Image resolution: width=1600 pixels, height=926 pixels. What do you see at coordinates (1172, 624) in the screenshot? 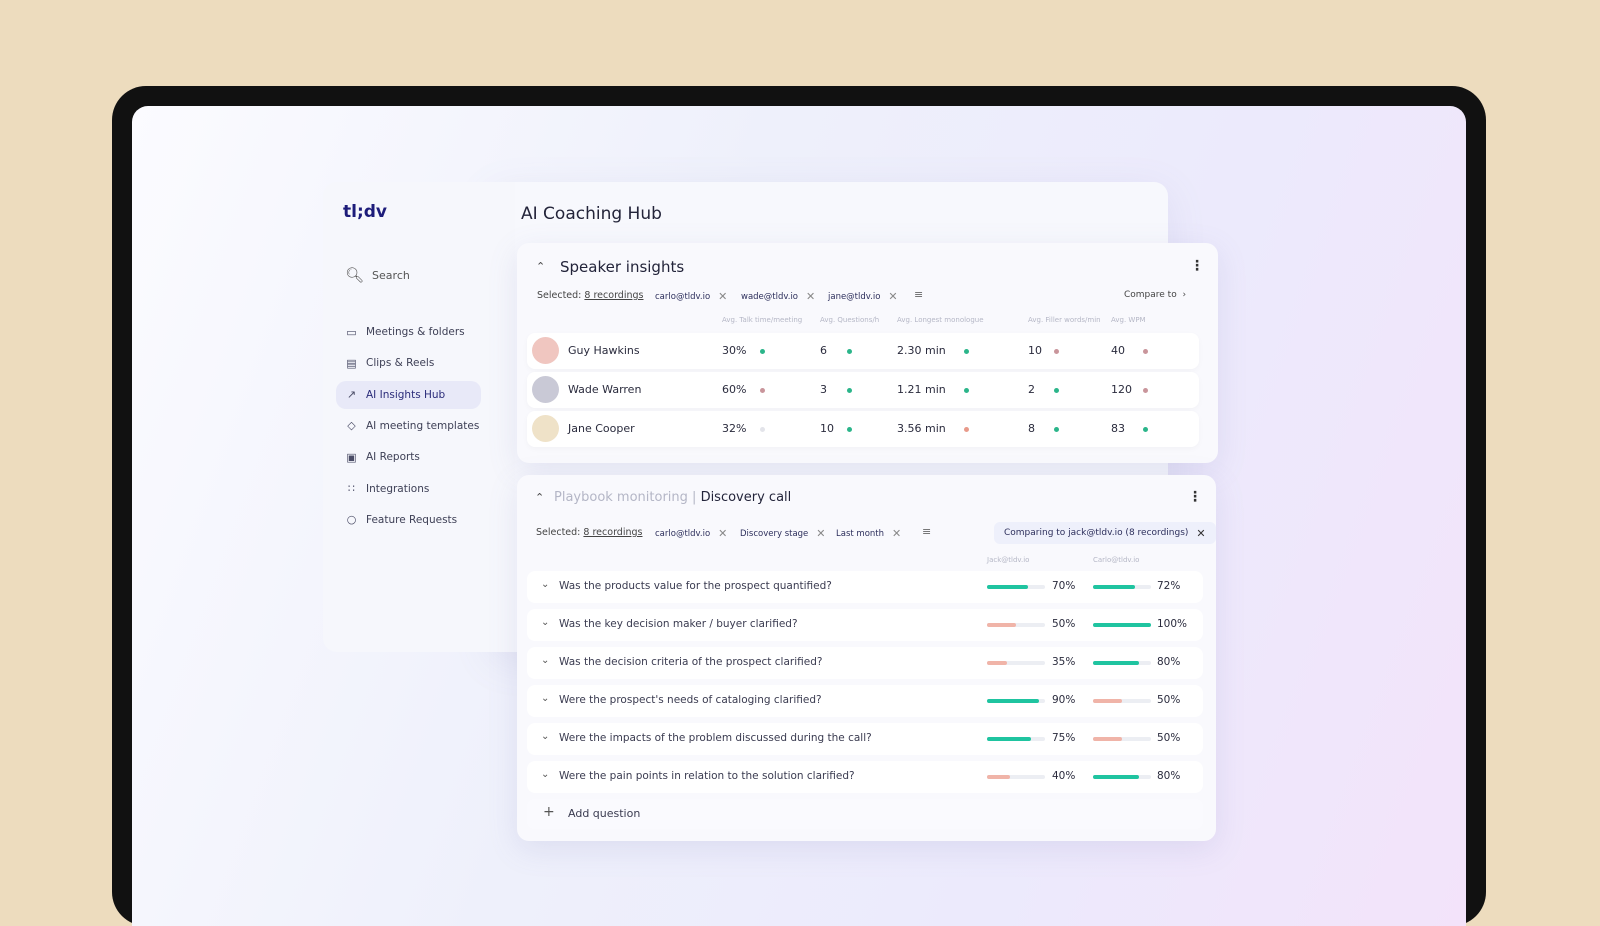
I see `percent: 100%` at bounding box center [1172, 624].